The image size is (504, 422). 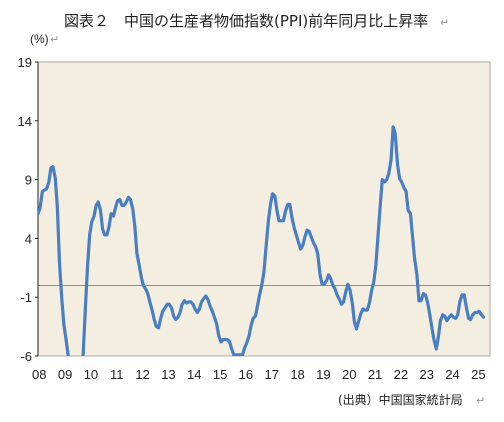 What do you see at coordinates (28, 209) in the screenshot?
I see `y-axis-ticks: 19 14 9 4 -1 -6` at bounding box center [28, 209].